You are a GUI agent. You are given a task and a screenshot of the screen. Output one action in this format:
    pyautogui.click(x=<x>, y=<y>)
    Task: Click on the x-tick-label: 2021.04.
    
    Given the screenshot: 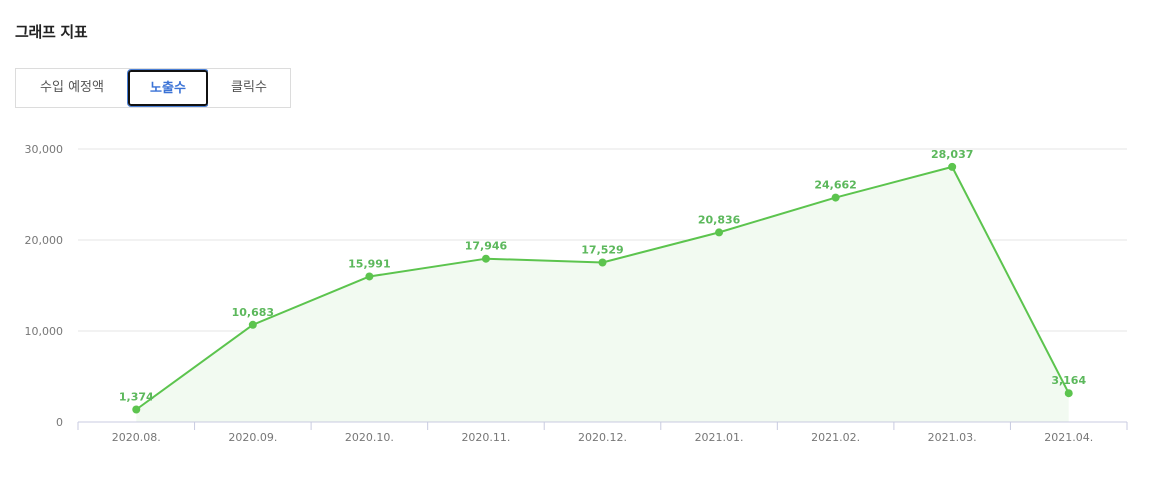 What is the action you would take?
    pyautogui.click(x=1068, y=437)
    